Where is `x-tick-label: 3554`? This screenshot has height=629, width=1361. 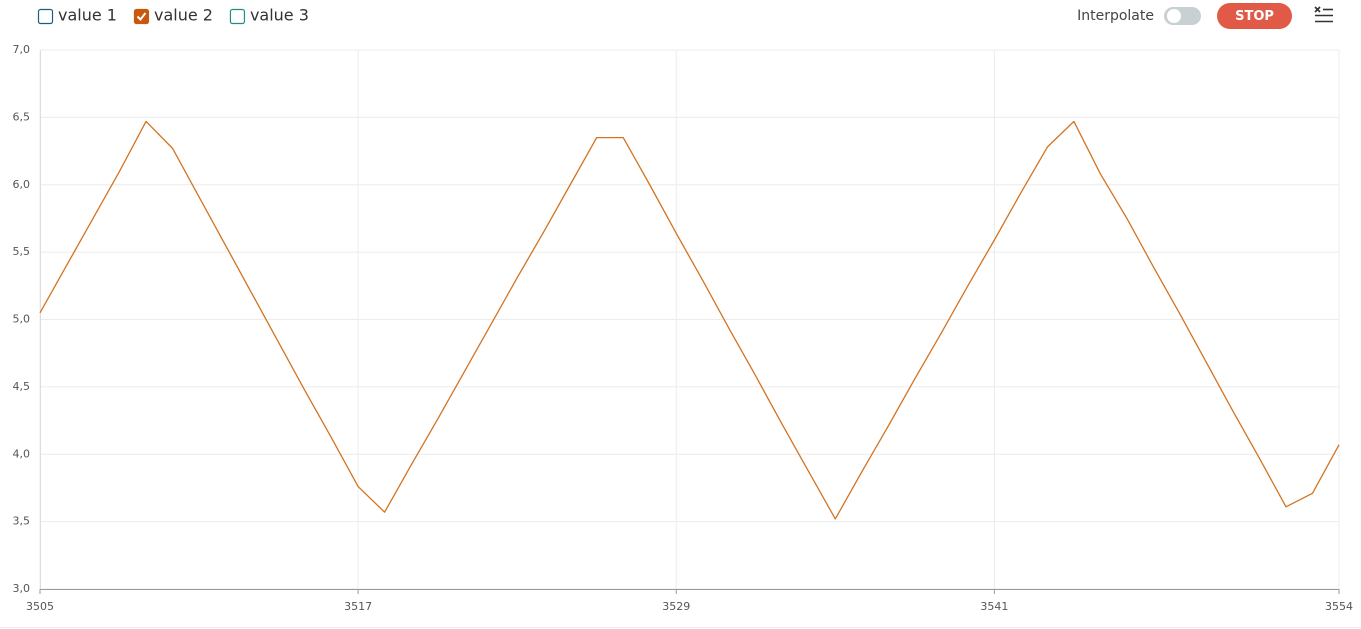 x-tick-label: 3554 is located at coordinates (1339, 606).